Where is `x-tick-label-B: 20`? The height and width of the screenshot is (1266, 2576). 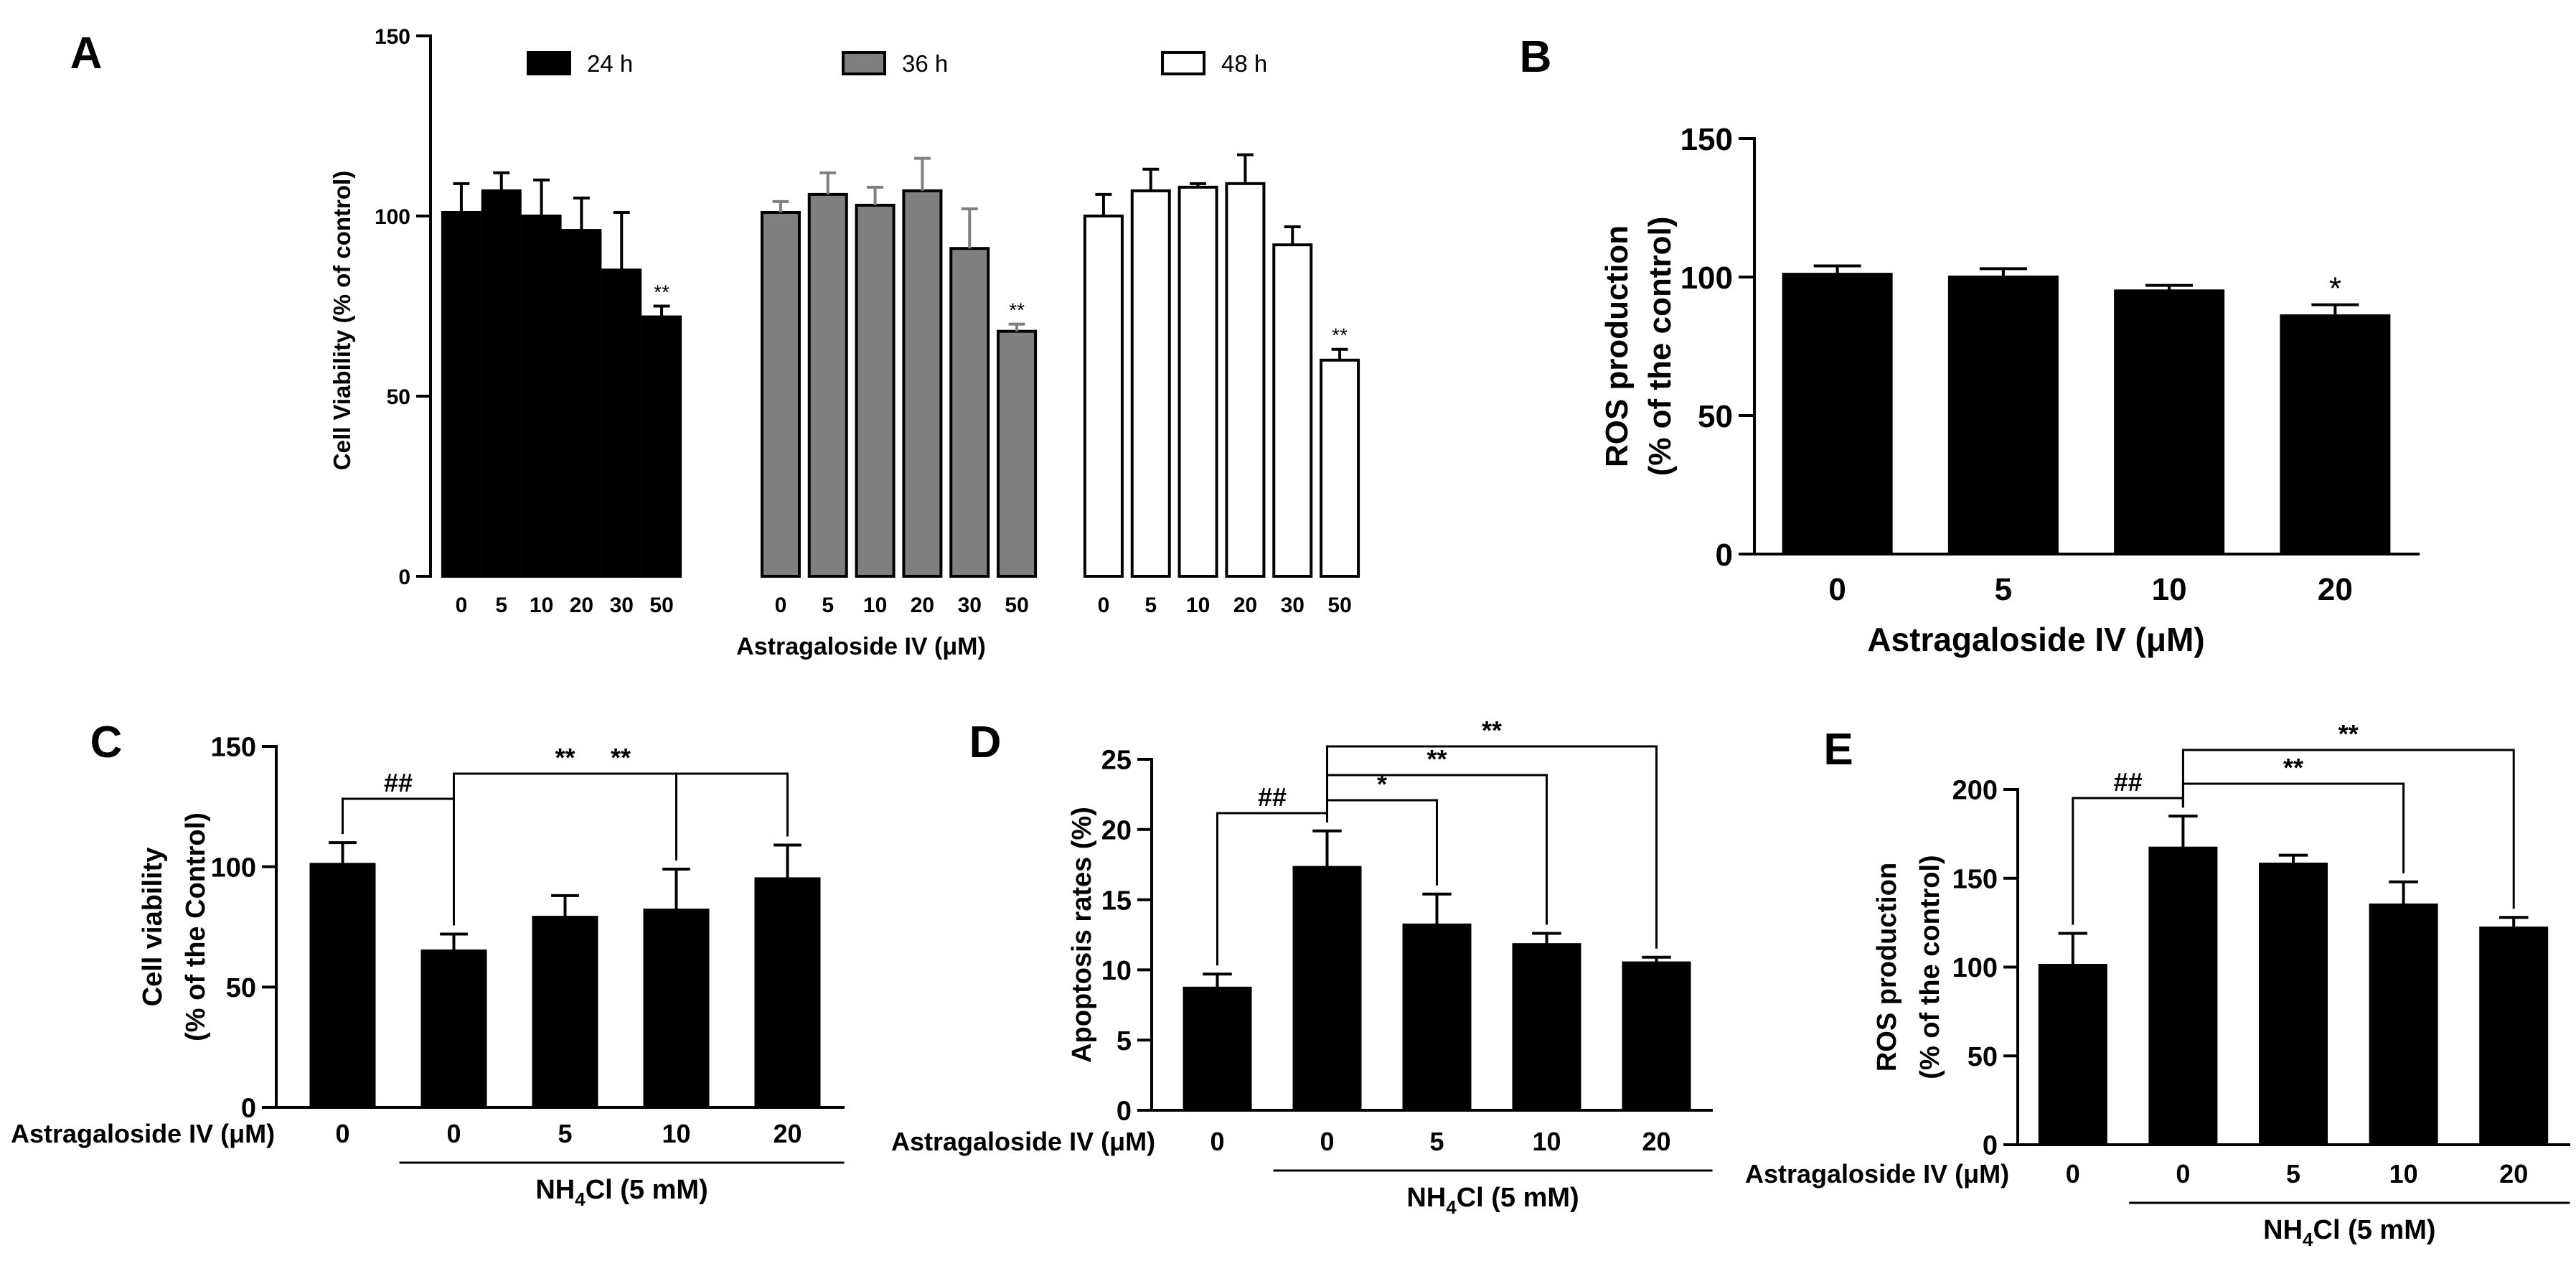 x-tick-label-B: 20 is located at coordinates (2335, 589).